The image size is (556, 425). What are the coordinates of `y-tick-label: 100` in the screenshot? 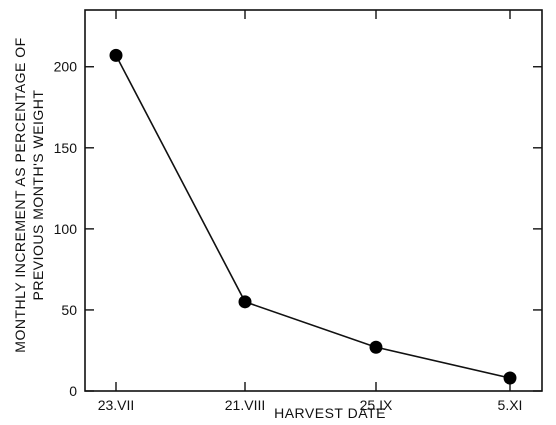 It's located at (66, 229).